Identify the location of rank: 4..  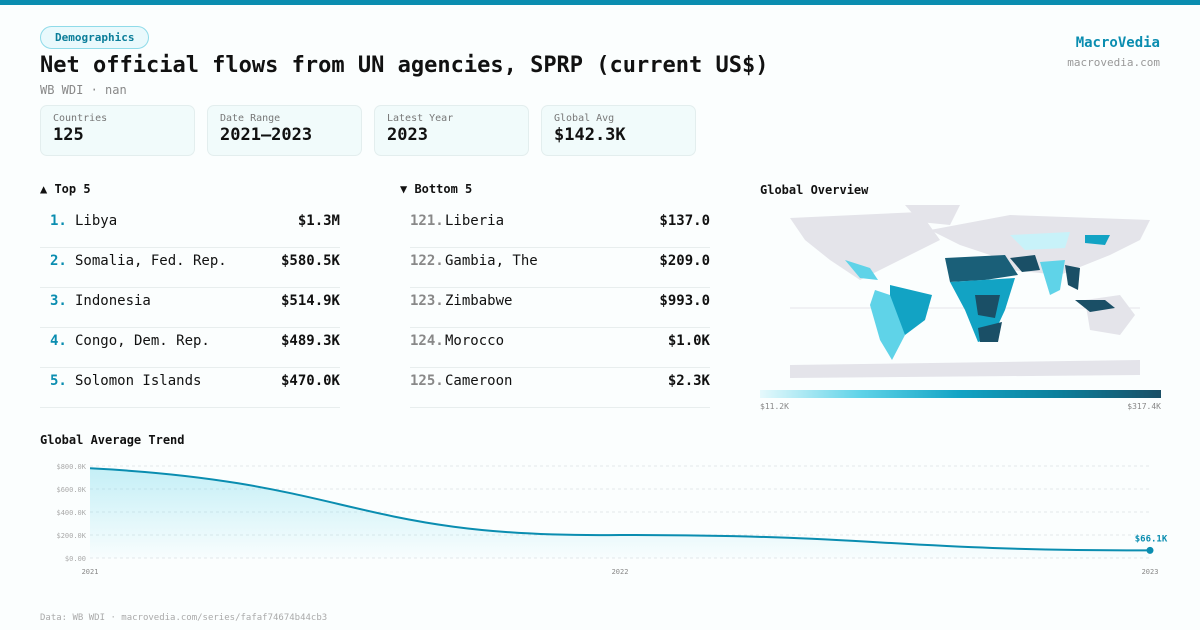
(58, 341).